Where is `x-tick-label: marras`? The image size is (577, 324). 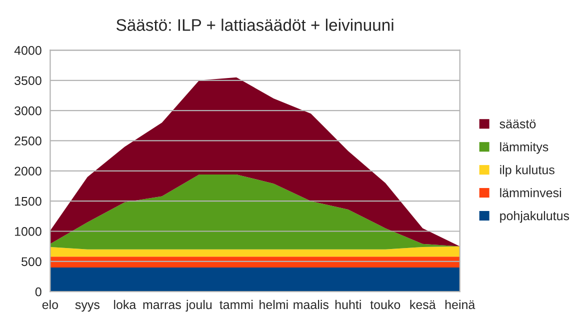
x-tick-label: marras is located at coordinates (162, 306).